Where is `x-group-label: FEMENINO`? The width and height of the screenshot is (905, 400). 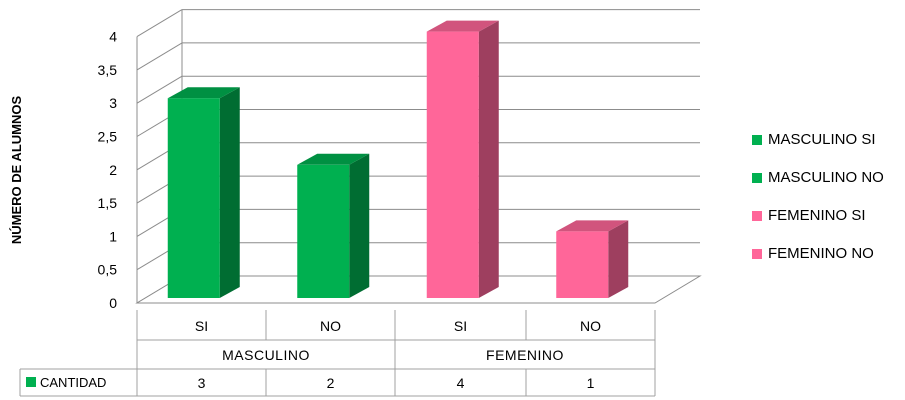
x-group-label: FEMENINO is located at coordinates (525, 355).